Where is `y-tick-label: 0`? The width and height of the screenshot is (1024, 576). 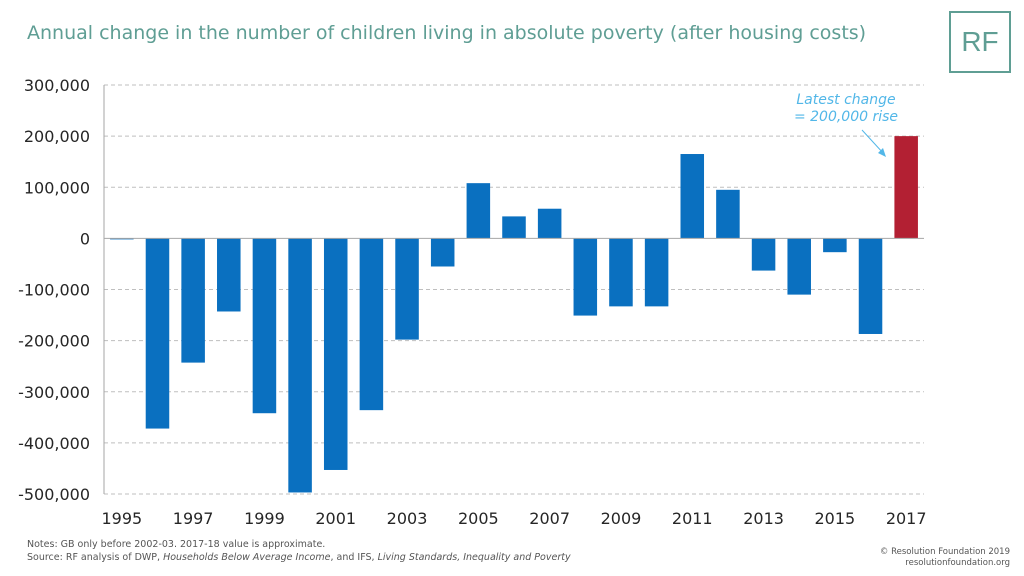 y-tick-label: 0 is located at coordinates (85, 238).